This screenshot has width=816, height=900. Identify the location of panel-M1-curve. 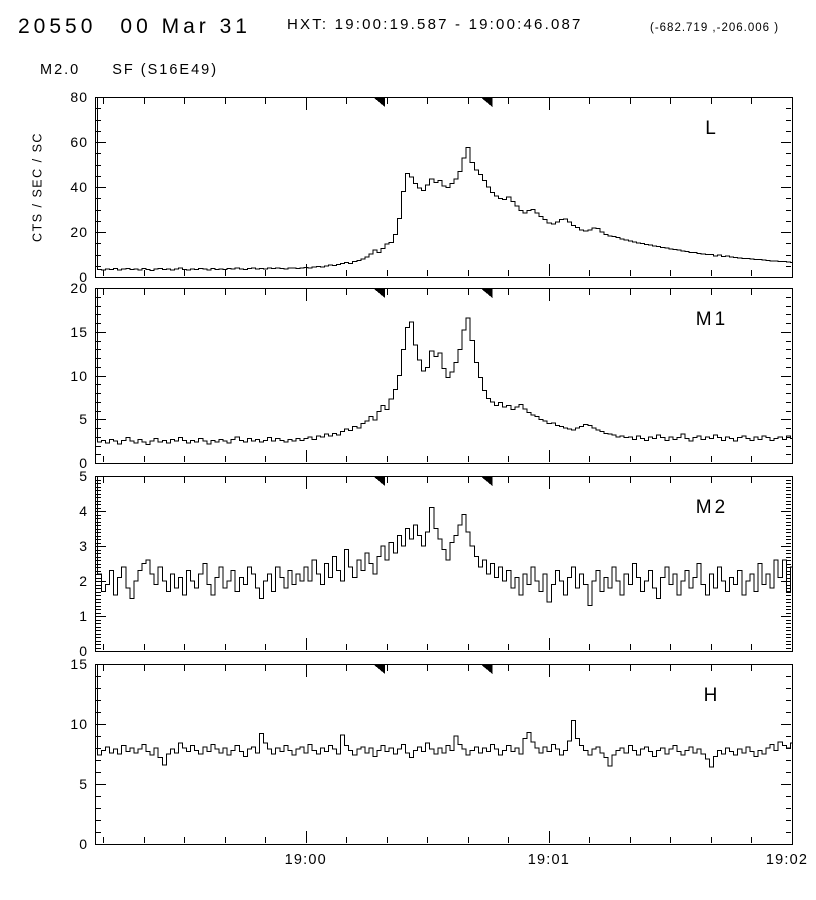
(444, 367).